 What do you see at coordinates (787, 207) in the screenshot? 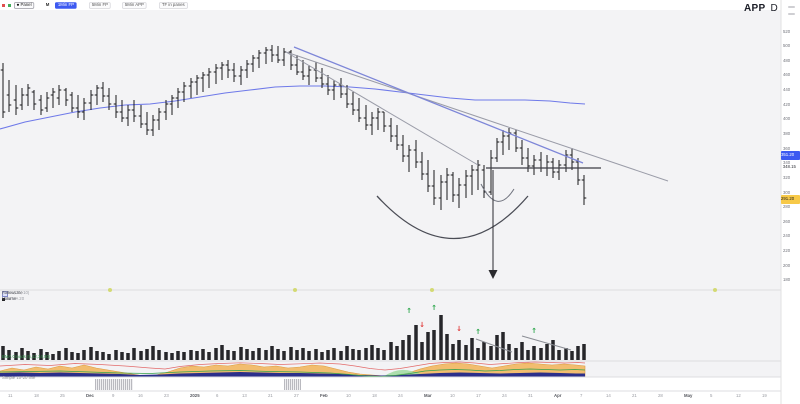
I see `price-tick-label: 280` at bounding box center [787, 207].